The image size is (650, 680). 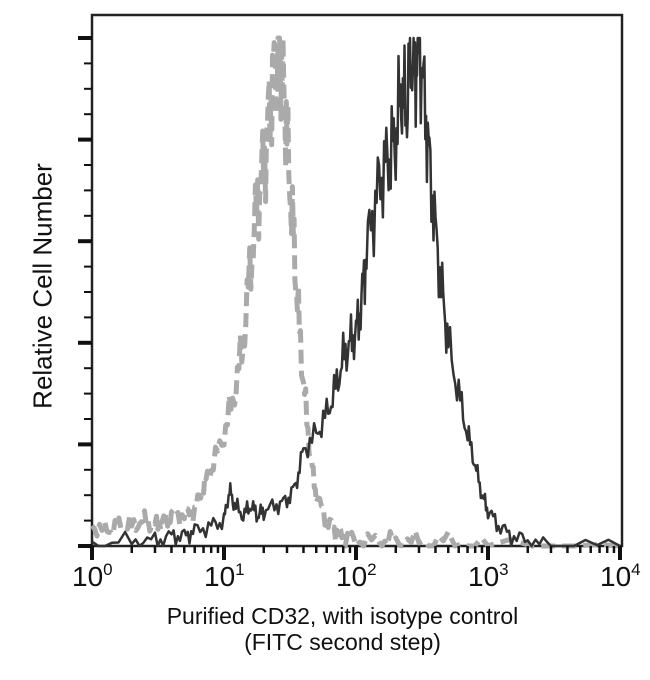 I want to click on x-tick-label: 10², so click(x=356, y=576).